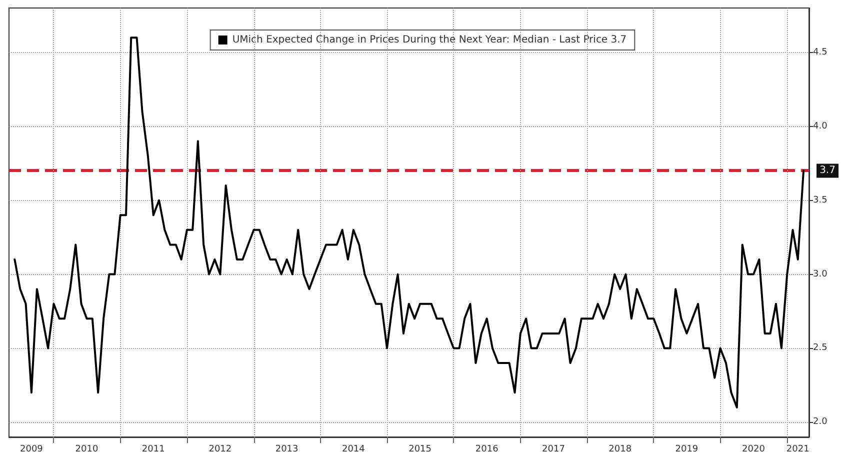 The image size is (845, 462). I want to click on y-tick-label: 3.5, so click(820, 200).